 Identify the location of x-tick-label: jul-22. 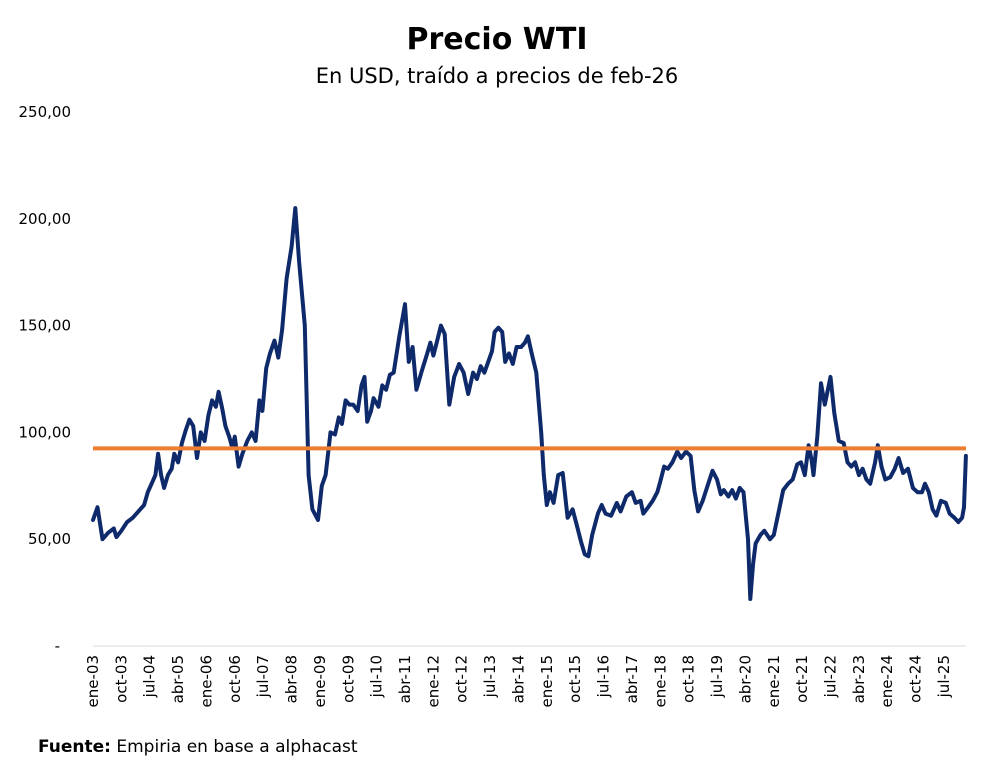
(830, 676).